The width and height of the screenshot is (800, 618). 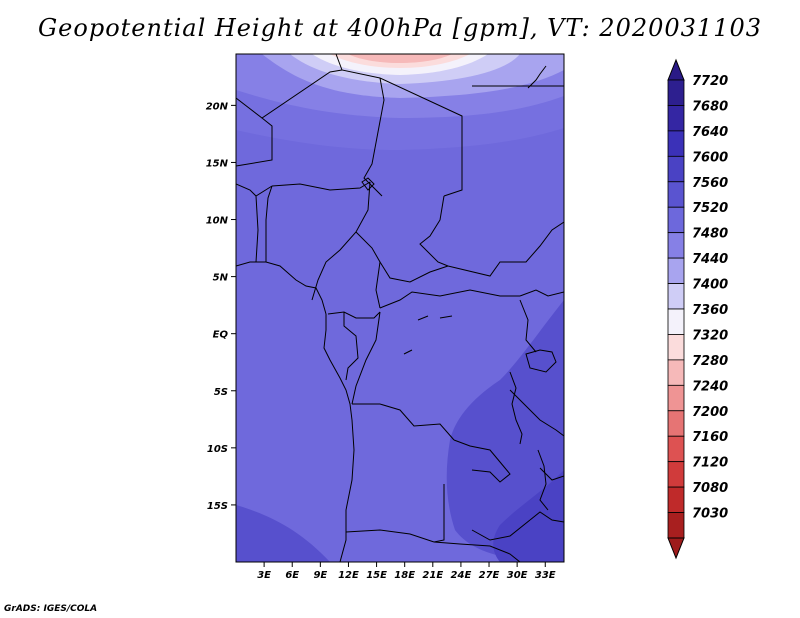 I want to click on border-nigeria-cameroon, so click(x=341, y=241).